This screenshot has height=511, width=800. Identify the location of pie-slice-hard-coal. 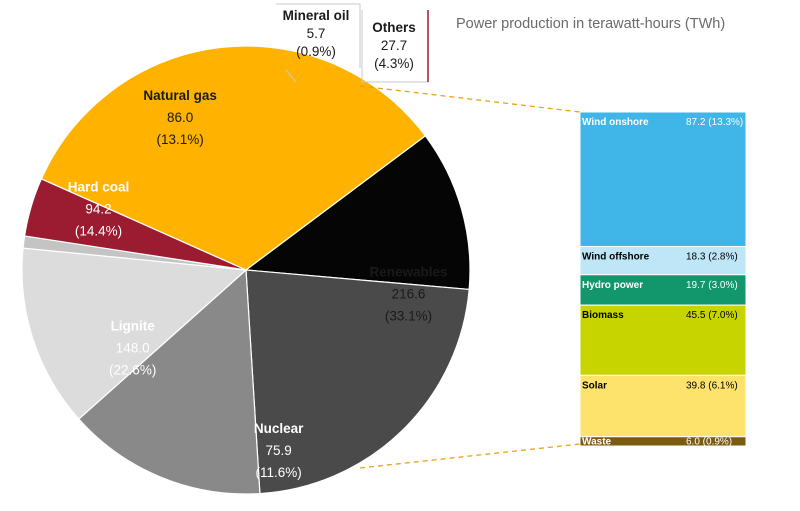
(169, 381).